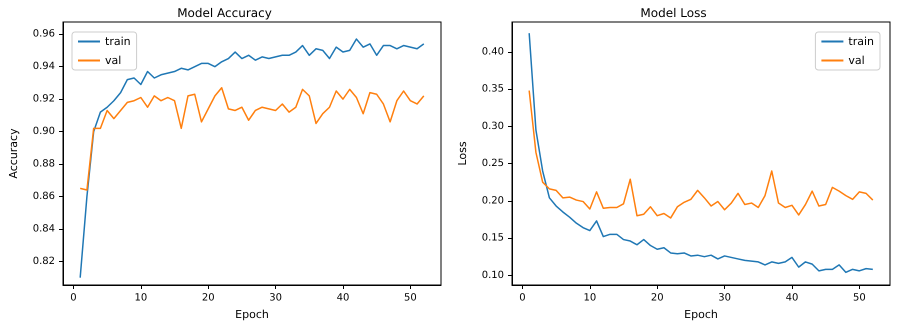 The height and width of the screenshot is (333, 898). What do you see at coordinates (462, 153) in the screenshot?
I see `y-axis-title: Loss` at bounding box center [462, 153].